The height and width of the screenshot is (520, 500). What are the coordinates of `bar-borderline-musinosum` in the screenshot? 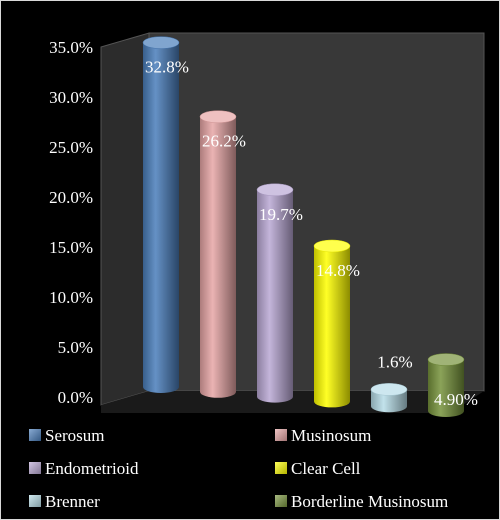 It's located at (446, 385).